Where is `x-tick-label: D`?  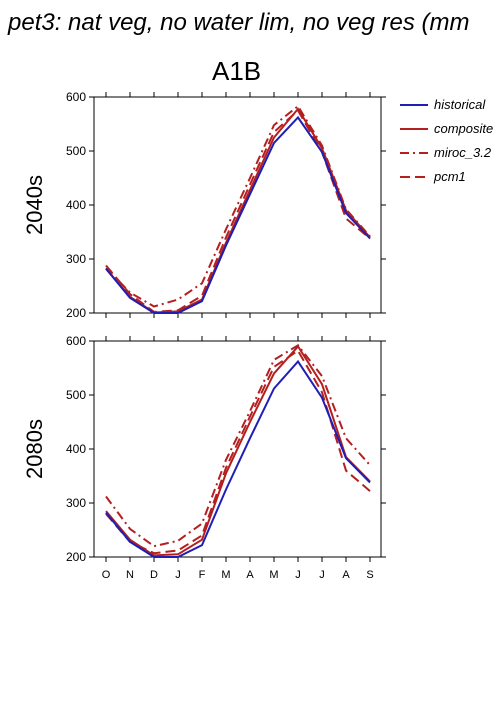
x-tick-label: D is located at coordinates (154, 575).